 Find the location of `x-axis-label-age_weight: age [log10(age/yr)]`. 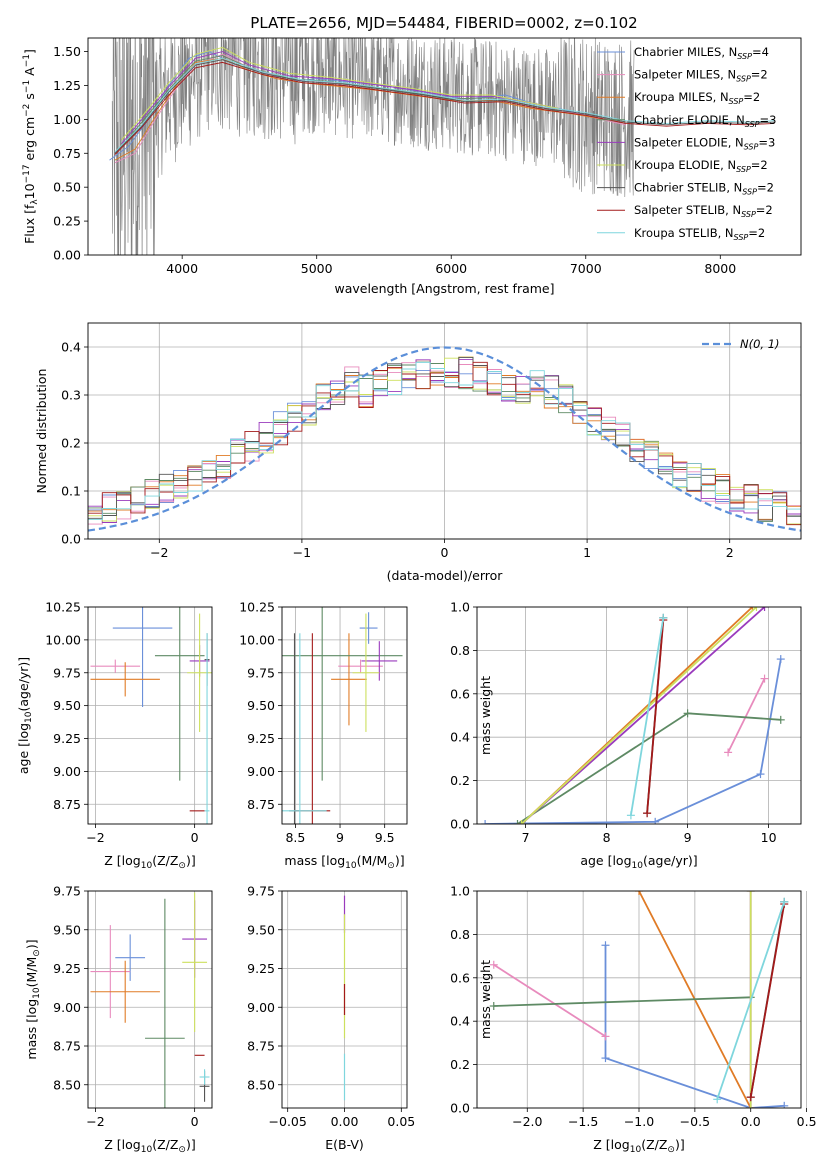

x-axis-label-age_weight: age [log10(age/yr)] is located at coordinates (638, 862).